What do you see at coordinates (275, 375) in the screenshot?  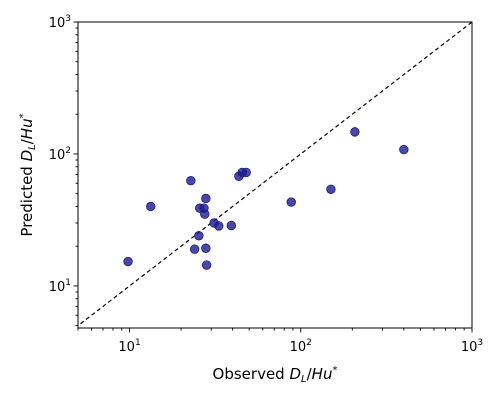 I see `x-axis-label: Observed DL/Hu*` at bounding box center [275, 375].